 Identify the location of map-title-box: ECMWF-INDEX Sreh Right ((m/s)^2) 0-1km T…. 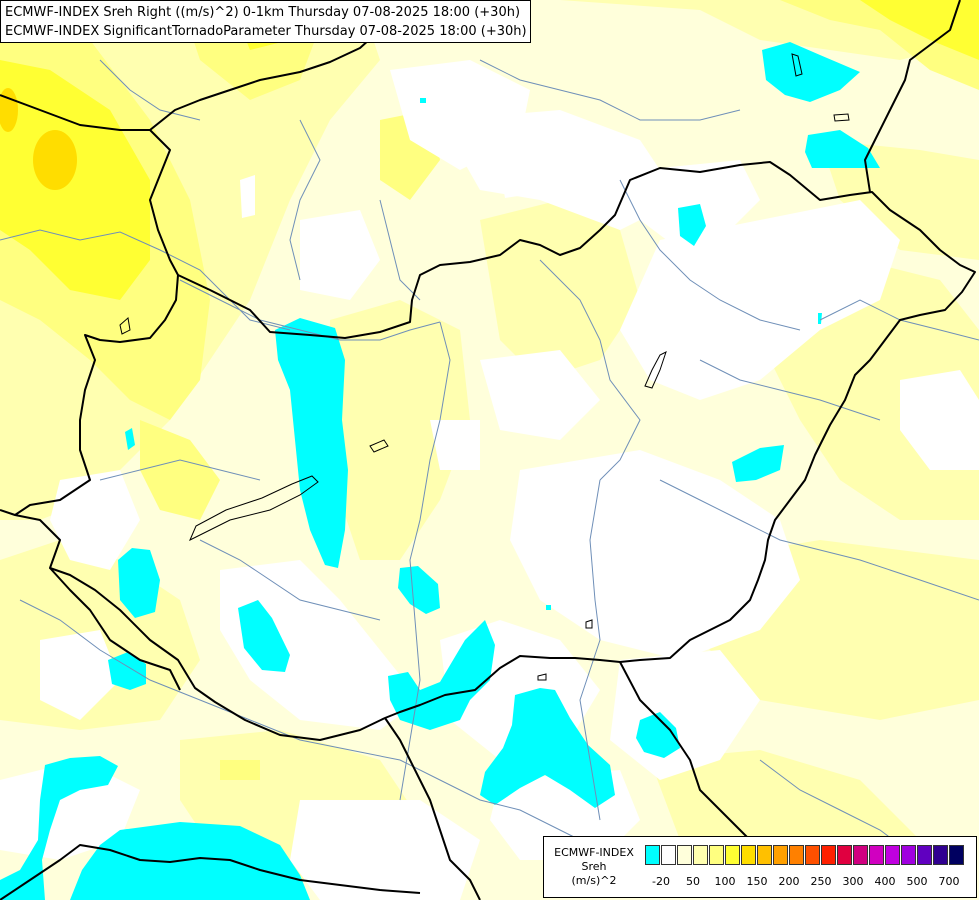
(265, 21).